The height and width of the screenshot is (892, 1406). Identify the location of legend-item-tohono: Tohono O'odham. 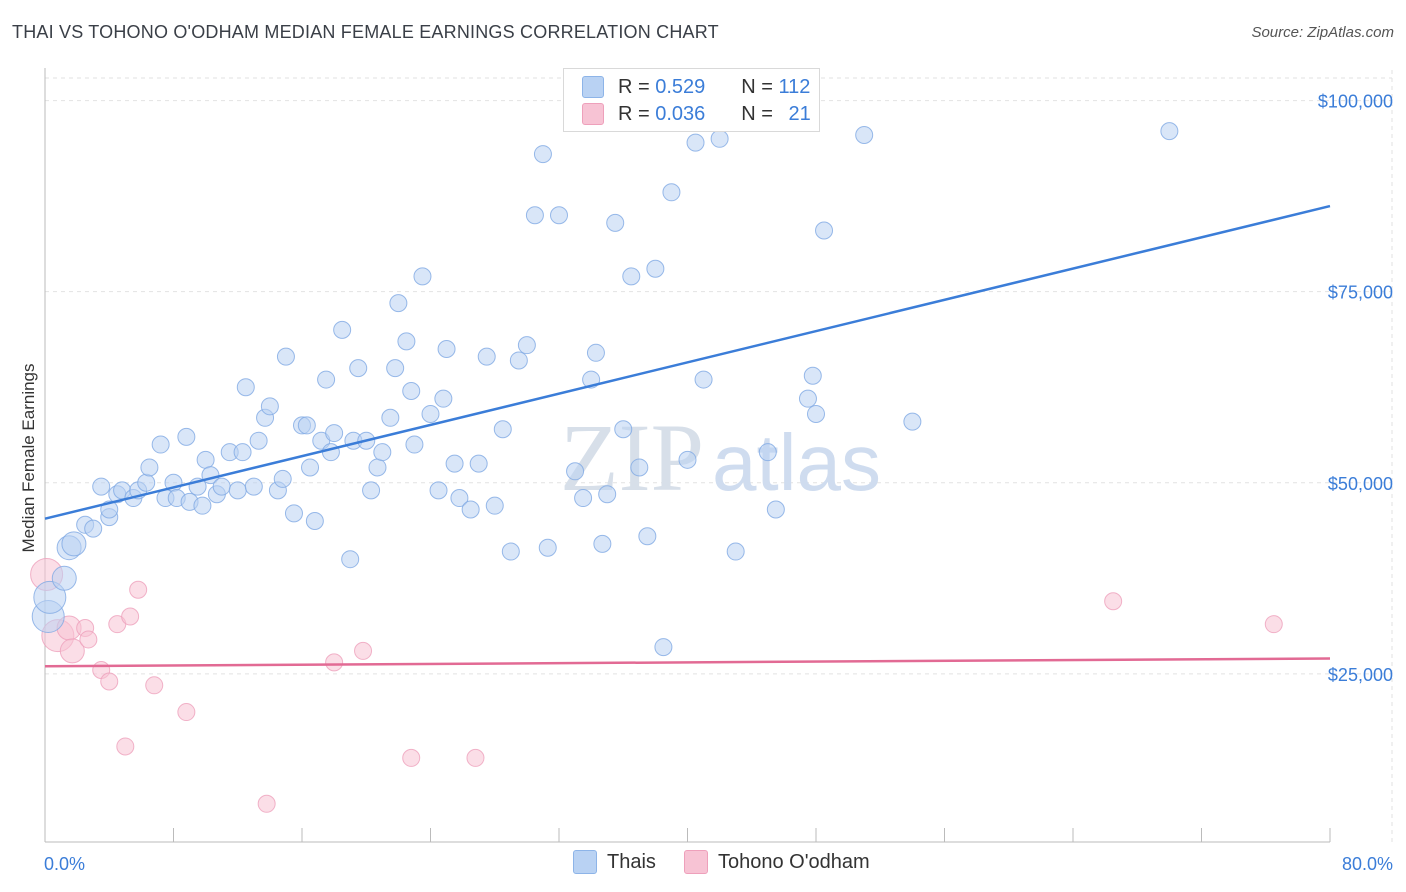
(777, 862).